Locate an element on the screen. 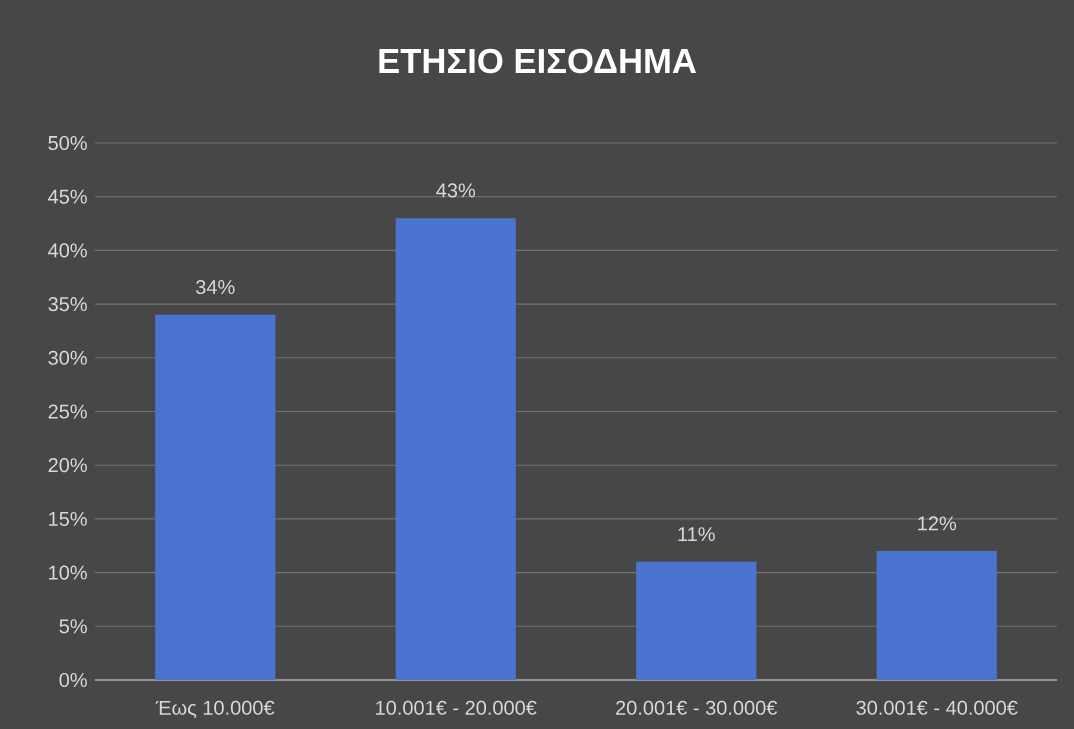  x-tick-label: 30.001€ - 40.000€ is located at coordinates (937, 707).